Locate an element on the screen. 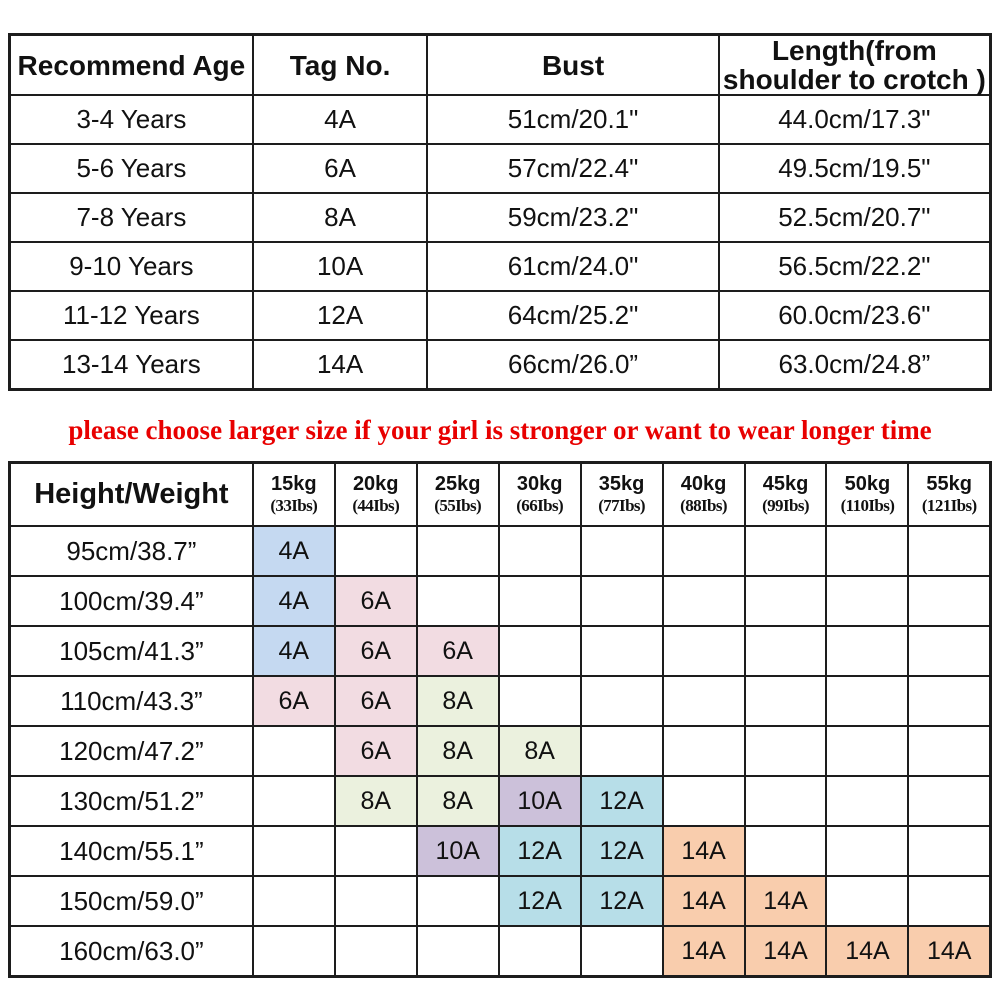 This screenshot has width=1000, height=1000. height-row: 110cm/43.3” 6A 6A 8A is located at coordinates (500, 701).